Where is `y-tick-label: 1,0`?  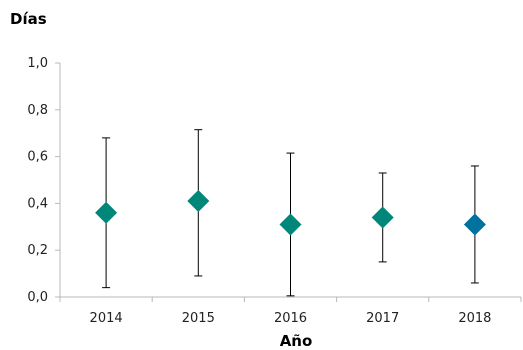 y-tick-label: 1,0 is located at coordinates (37, 63).